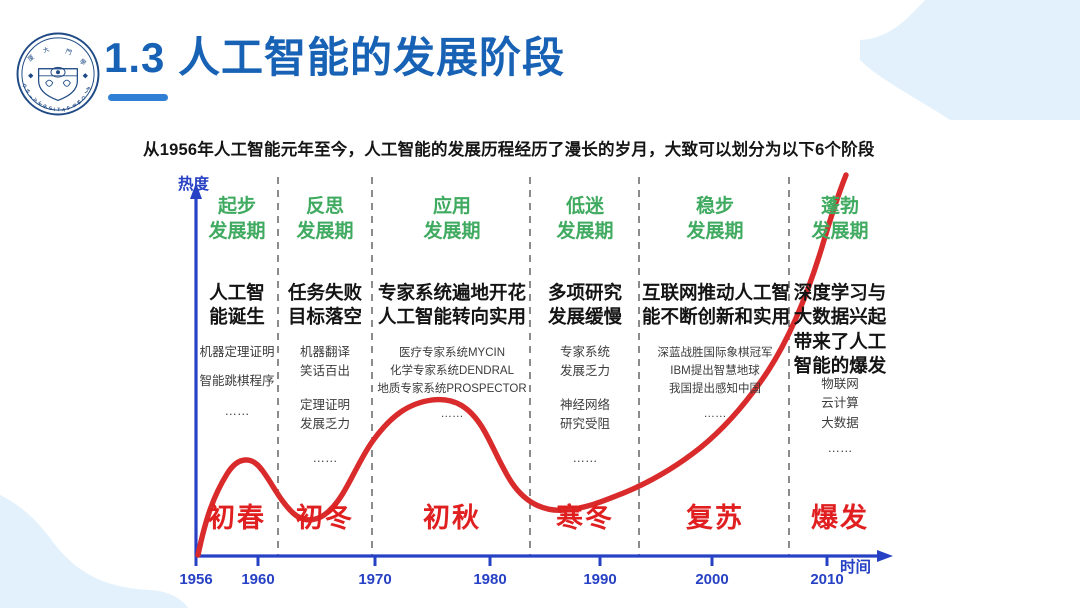 This screenshot has height=608, width=1080. What do you see at coordinates (600, 579) in the screenshot?
I see `x-tick-1990: 1990` at bounding box center [600, 579].